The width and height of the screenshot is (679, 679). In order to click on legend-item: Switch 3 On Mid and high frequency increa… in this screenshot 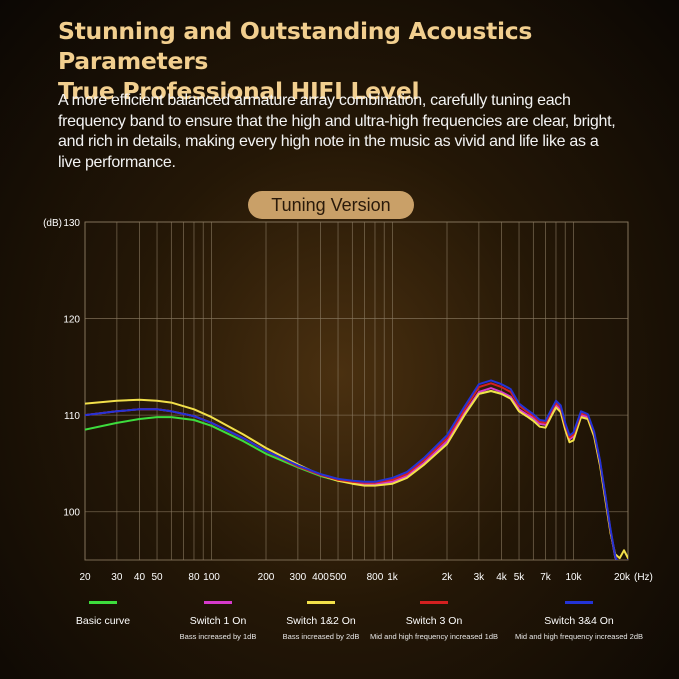, I will do `click(434, 621)`.